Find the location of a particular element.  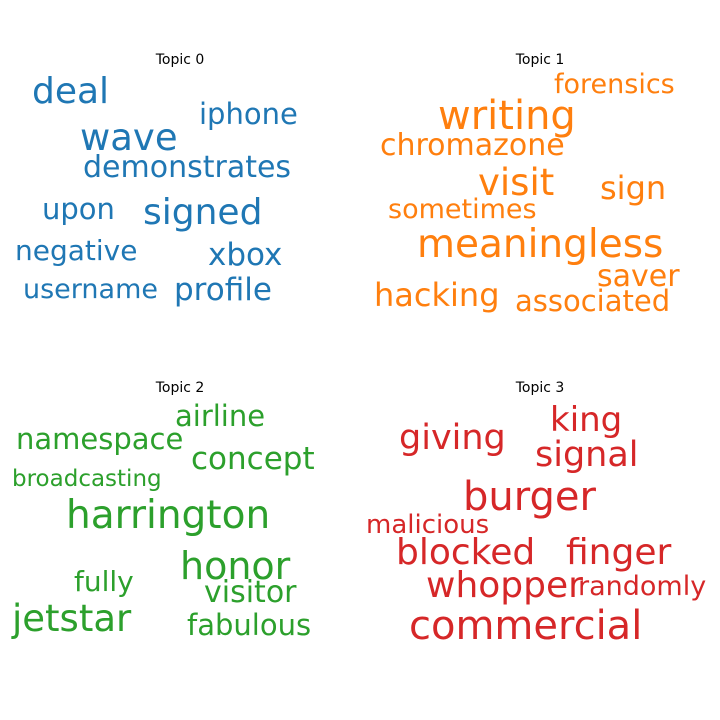

word-negative: negative is located at coordinates (76, 250).